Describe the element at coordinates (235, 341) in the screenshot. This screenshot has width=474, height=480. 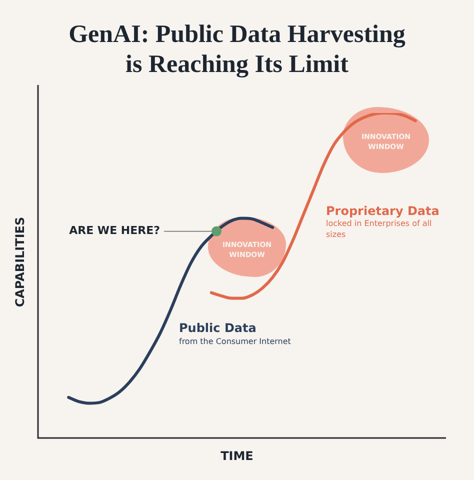
I see `annotation: from the Consumer Internet` at that location.